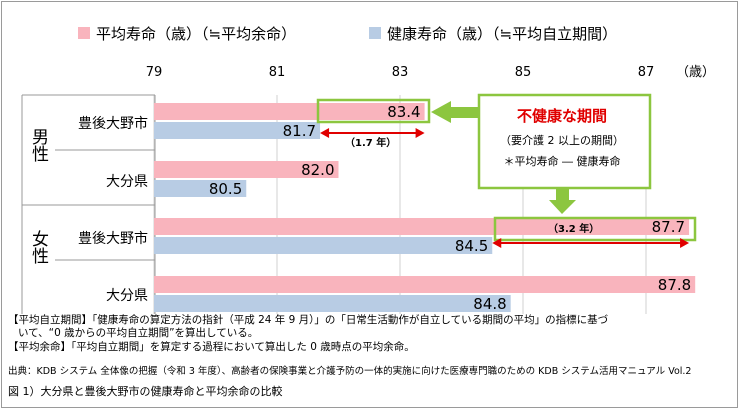 This screenshot has width=741, height=411. I want to click on legend-label-life: 平均寿命（歳）（≒平均余命）, so click(196, 34).